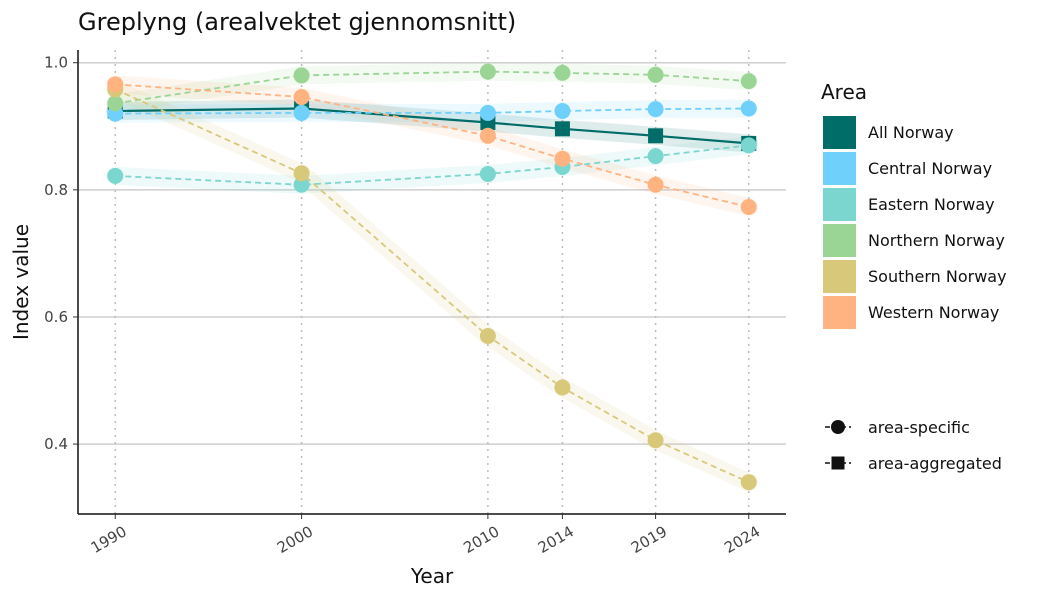 This screenshot has width=1050, height=600. I want to click on x-tick-label: 2010, so click(481, 539).